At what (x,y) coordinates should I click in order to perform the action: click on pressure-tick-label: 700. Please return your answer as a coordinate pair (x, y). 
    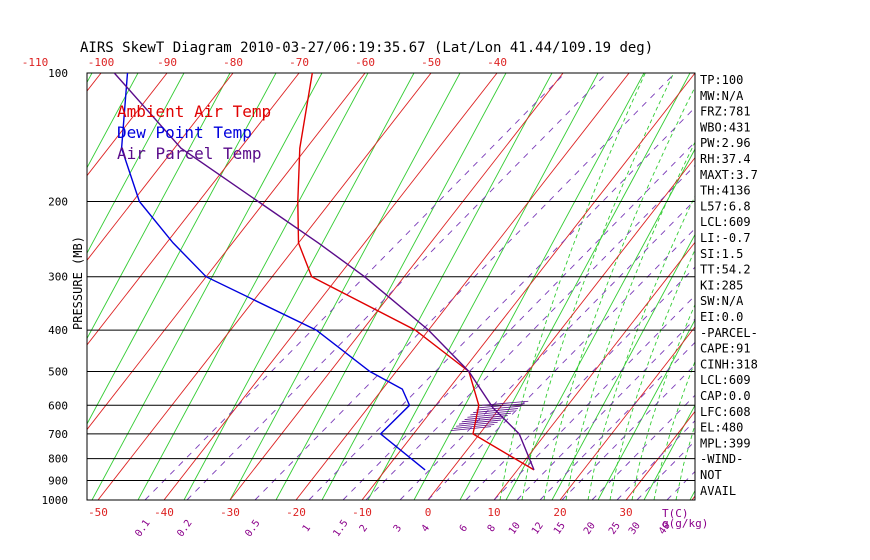
    Looking at the image, I should click on (58, 434).